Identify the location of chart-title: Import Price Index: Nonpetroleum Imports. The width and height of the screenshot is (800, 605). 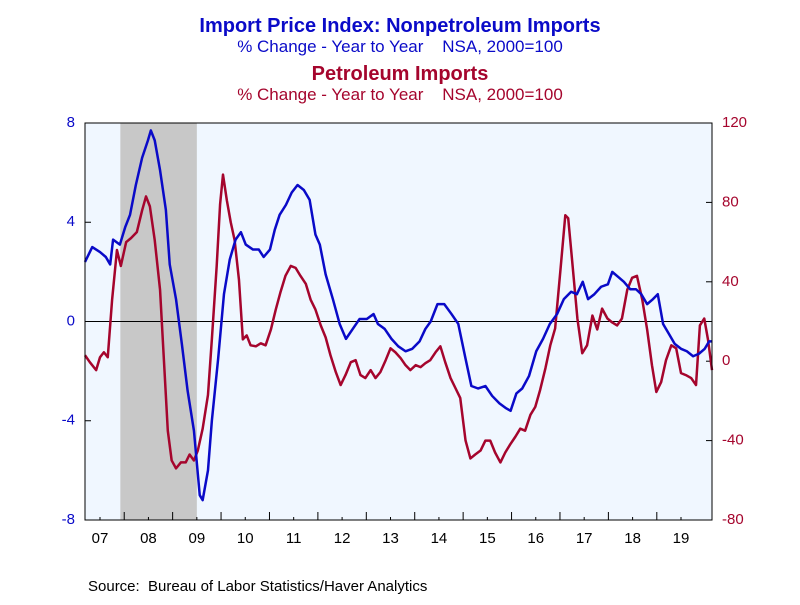
(399, 26).